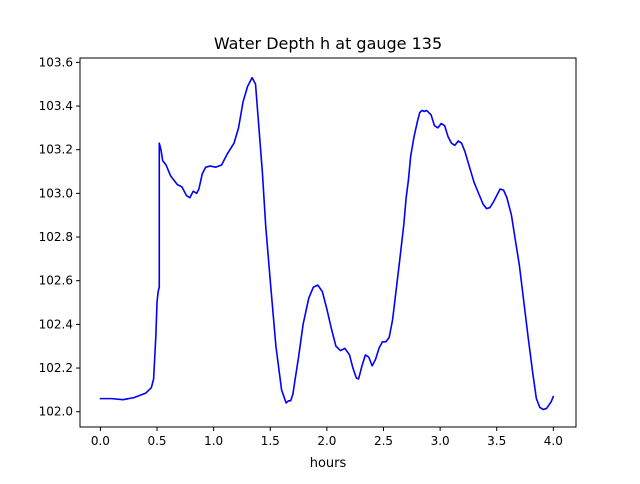 The height and width of the screenshot is (484, 640). I want to click on x-axis-label: hours, so click(328, 463).